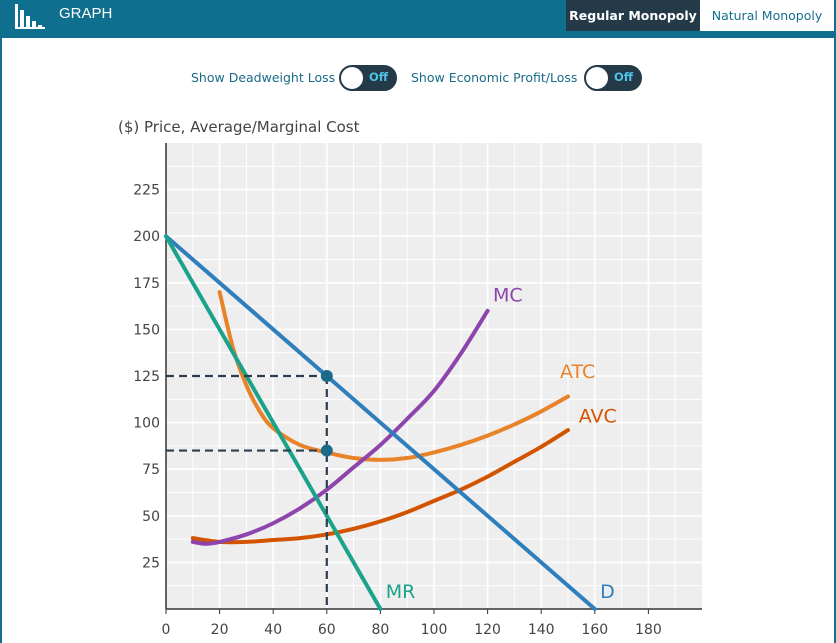 The width and height of the screenshot is (836, 643). Describe the element at coordinates (273, 630) in the screenshot. I see `x-tick-label: 40` at that location.